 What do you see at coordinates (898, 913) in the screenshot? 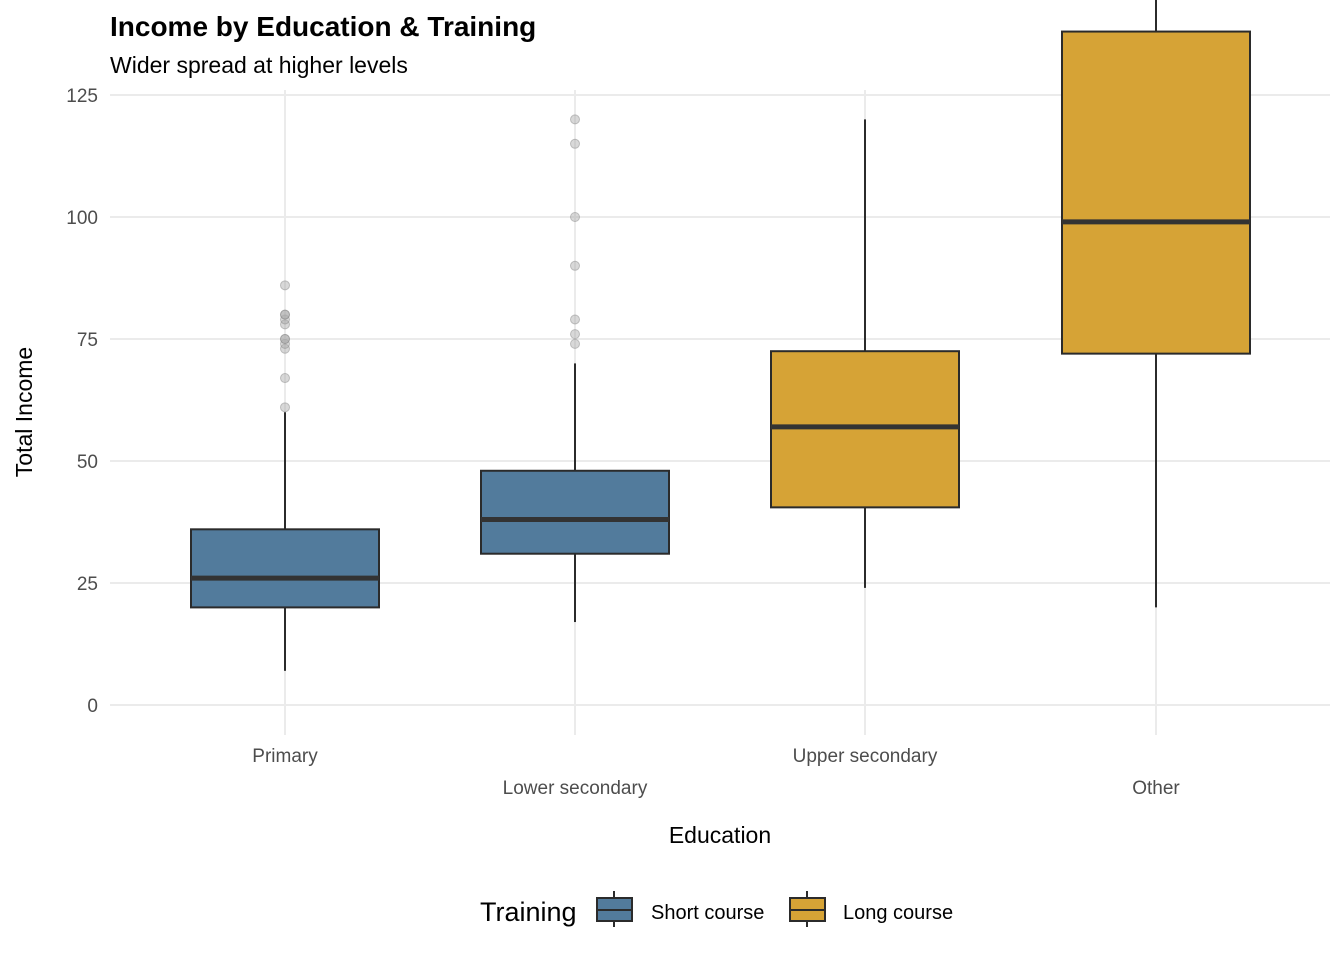
I see `legend-label-long-course: Long course` at bounding box center [898, 913].